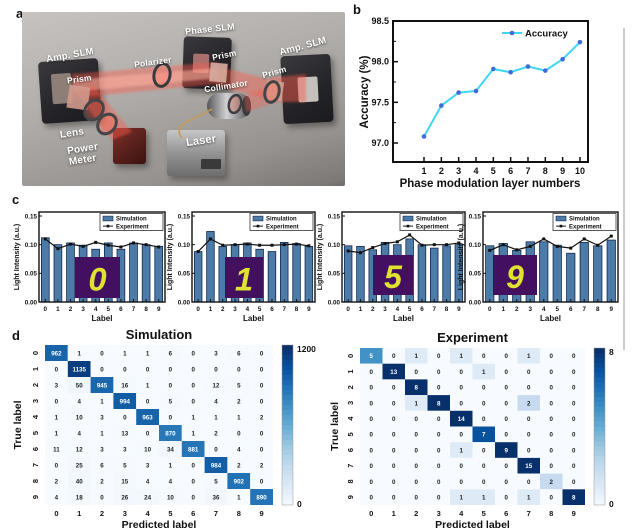 This screenshot has height=528, width=640. Describe the element at coordinates (186, 101) in the screenshot. I see `laser-beam-overlay` at that location.